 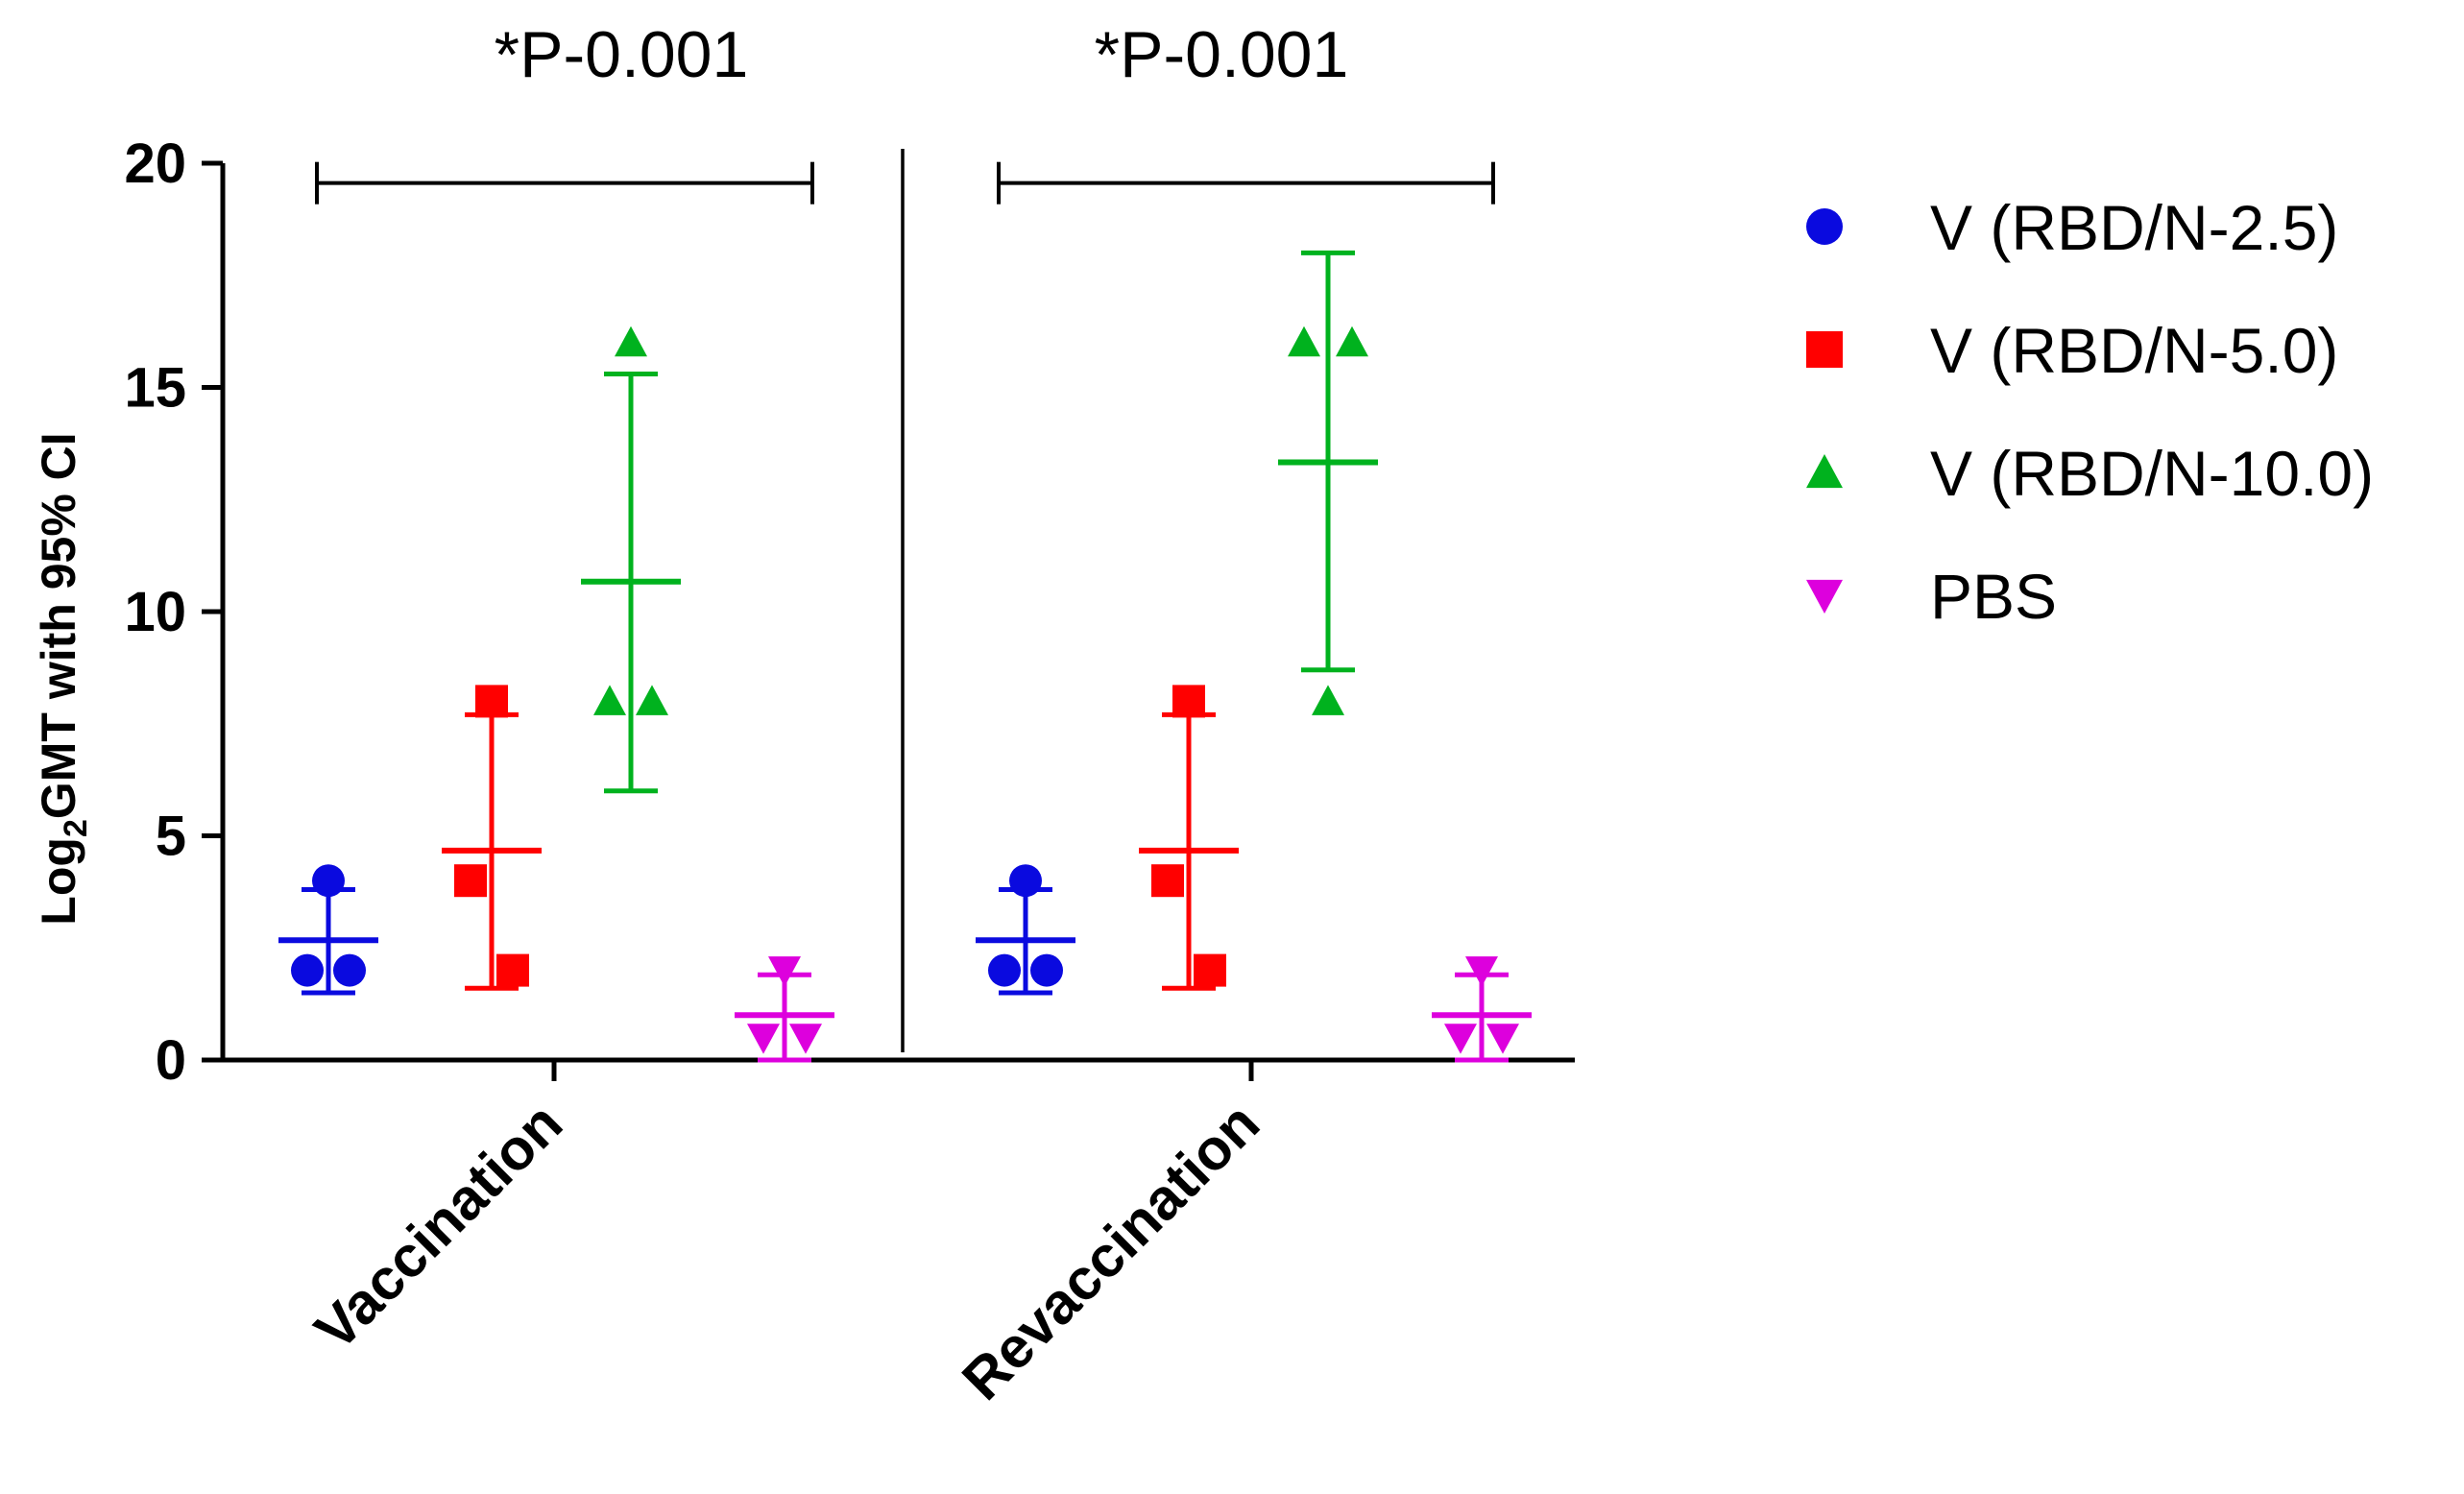 I want to click on y-tick-label: 5, so click(x=171, y=837).